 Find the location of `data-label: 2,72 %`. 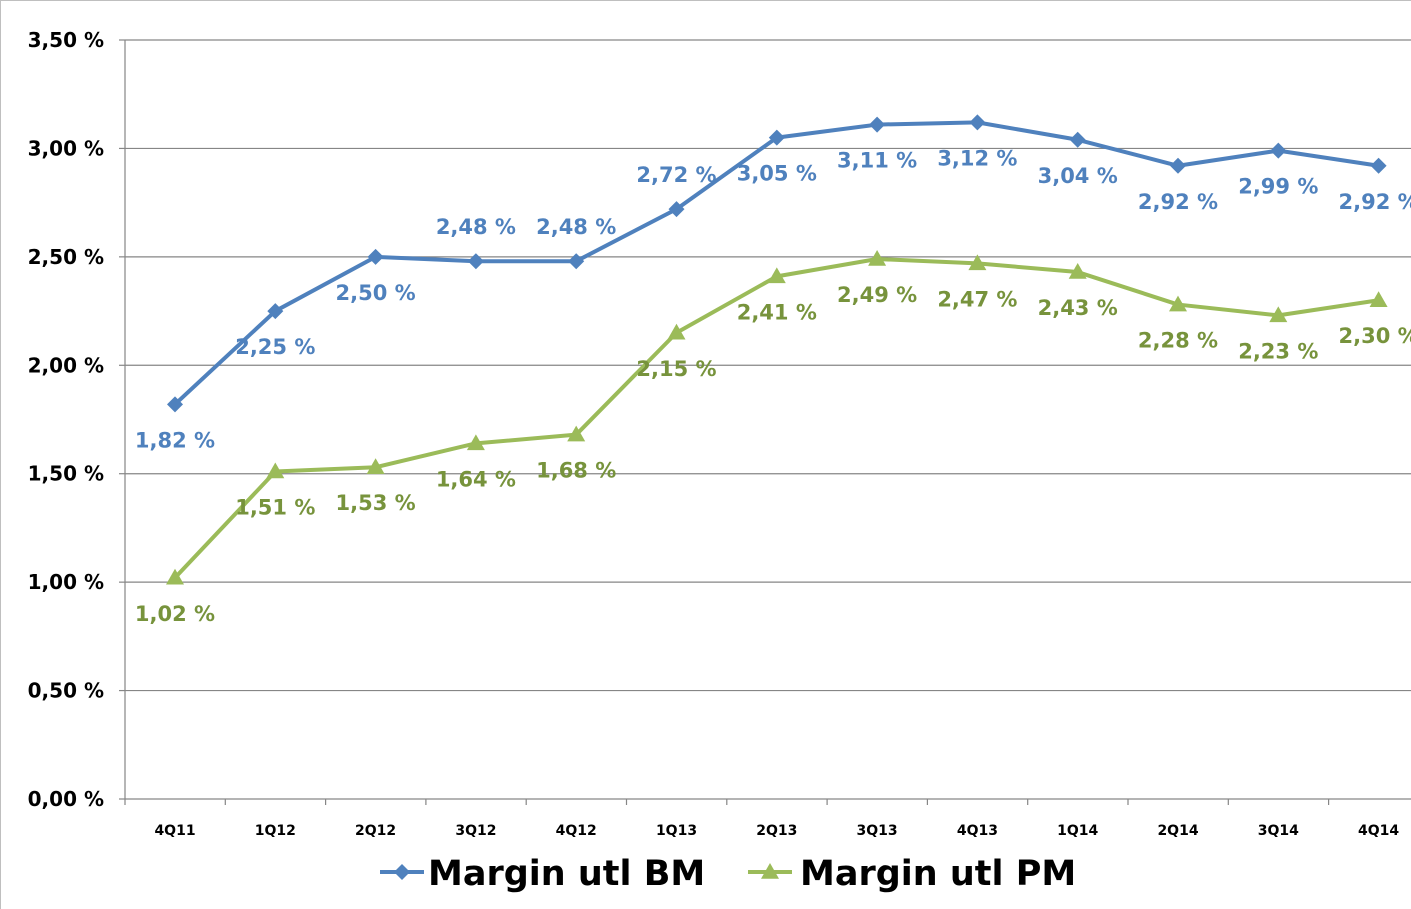

data-label: 2,72 % is located at coordinates (676, 175).